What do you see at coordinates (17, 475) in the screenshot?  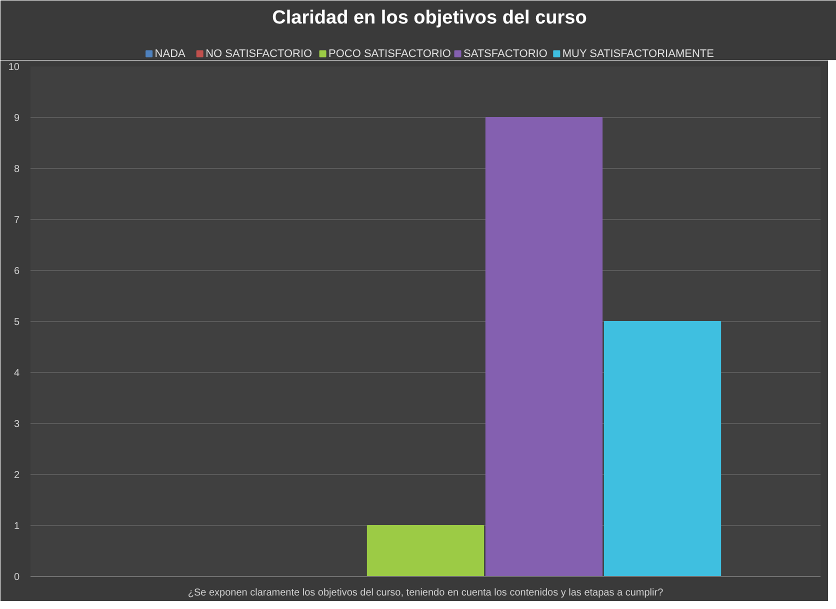 I see `y-tick-label: 2` at bounding box center [17, 475].